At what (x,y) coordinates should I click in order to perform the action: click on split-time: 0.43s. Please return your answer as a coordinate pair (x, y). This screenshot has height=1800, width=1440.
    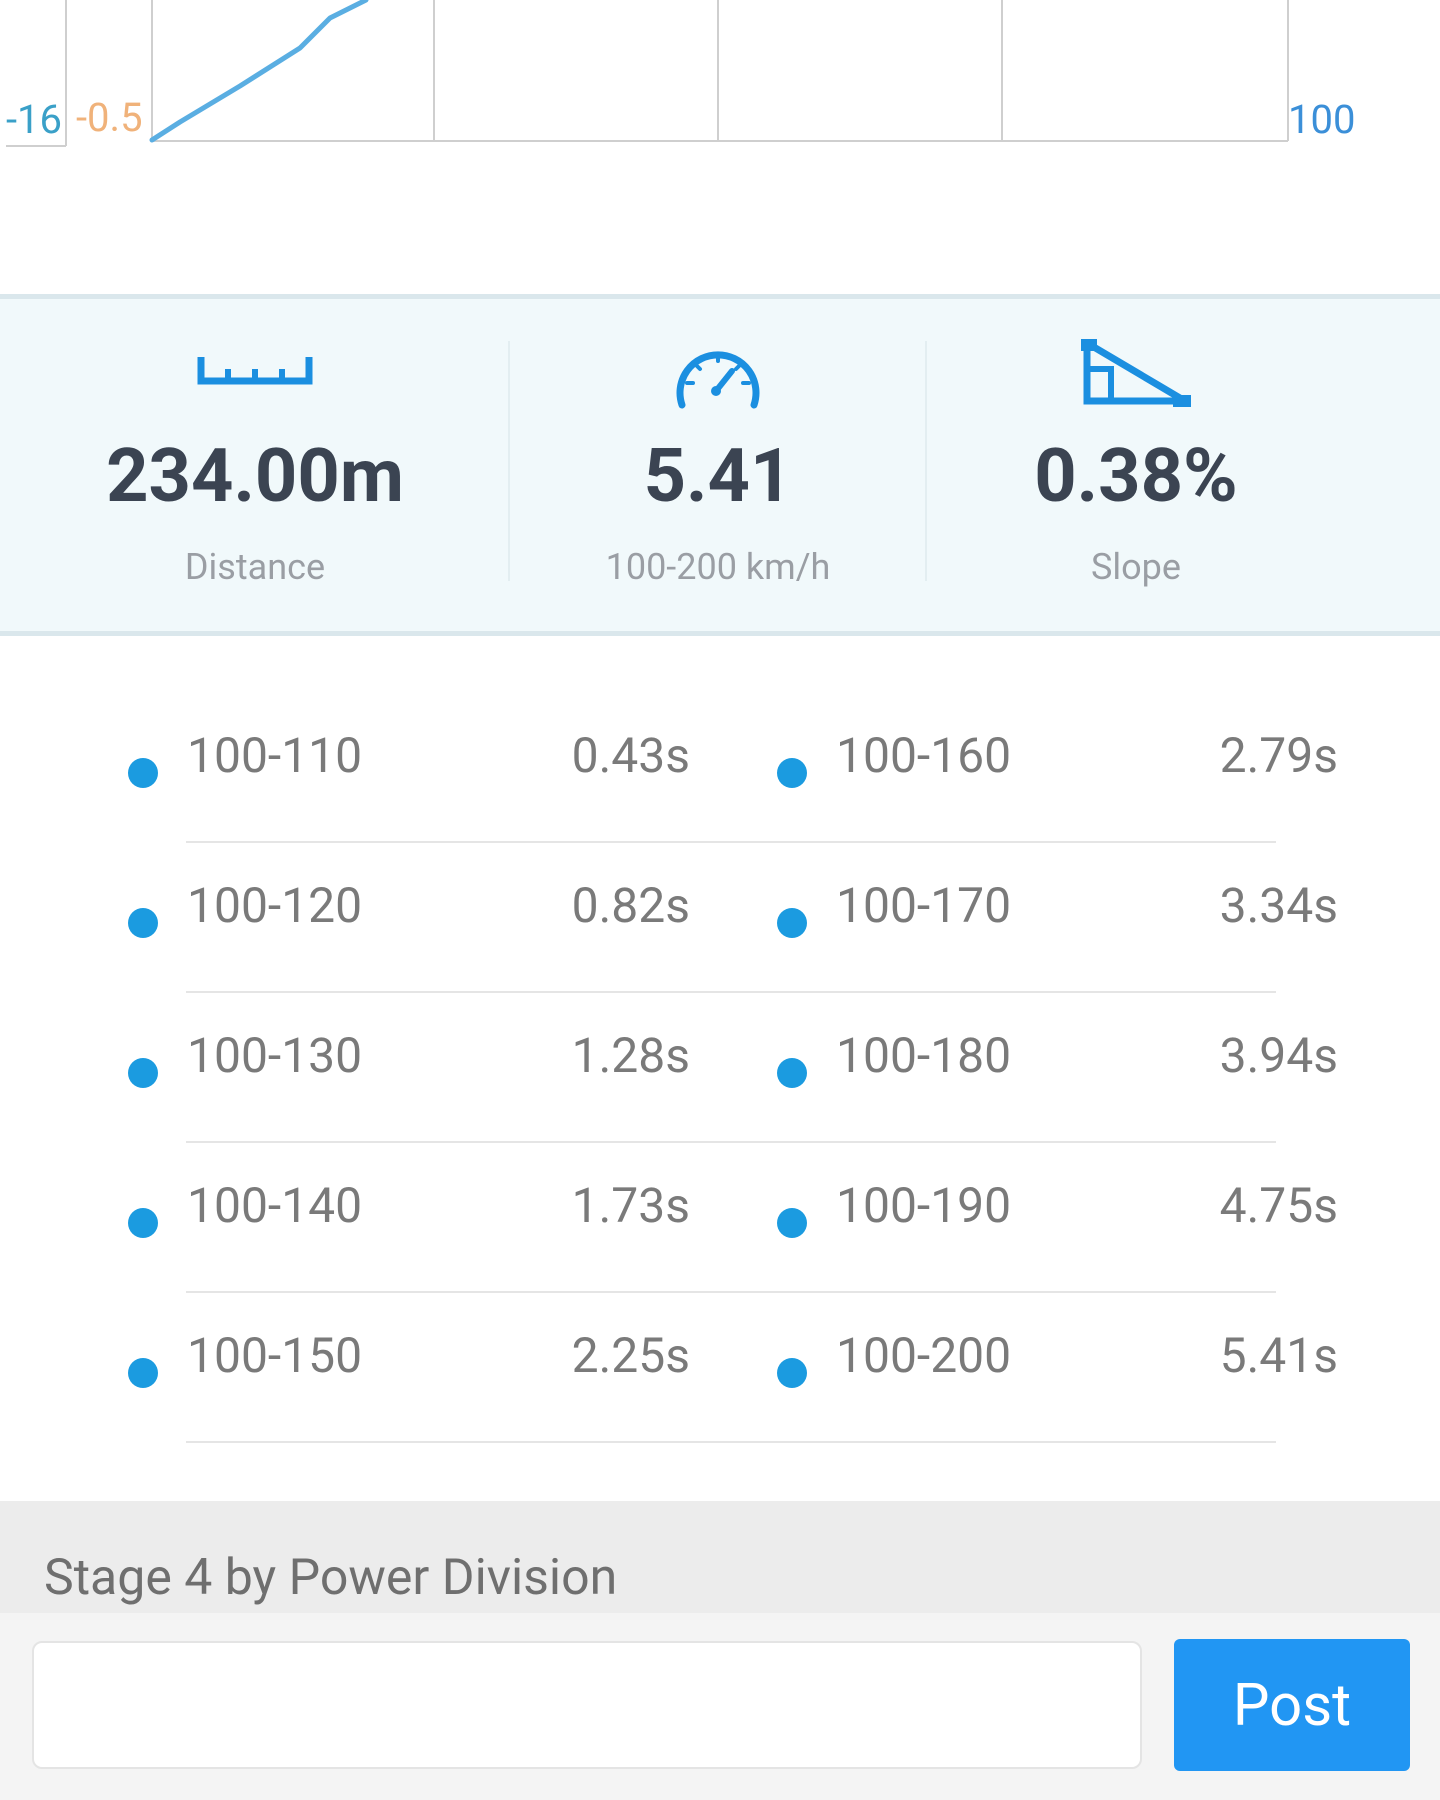
    Looking at the image, I should click on (630, 755).